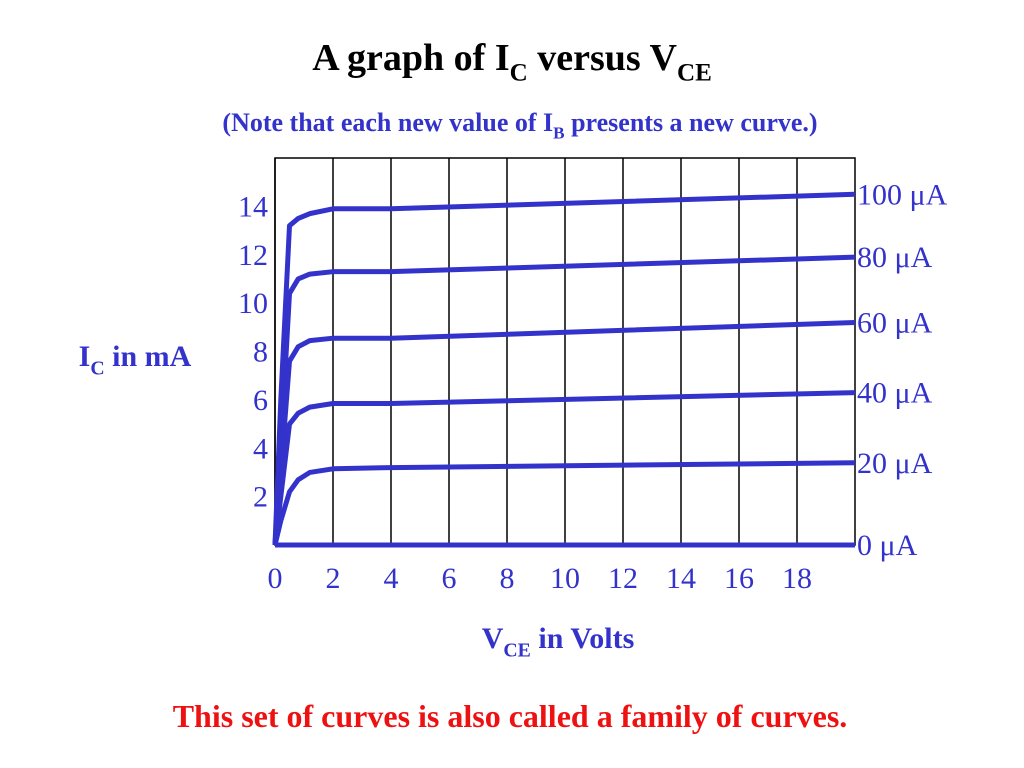 The width and height of the screenshot is (1024, 768). I want to click on chart-title-part: A graph of I, so click(410, 58).